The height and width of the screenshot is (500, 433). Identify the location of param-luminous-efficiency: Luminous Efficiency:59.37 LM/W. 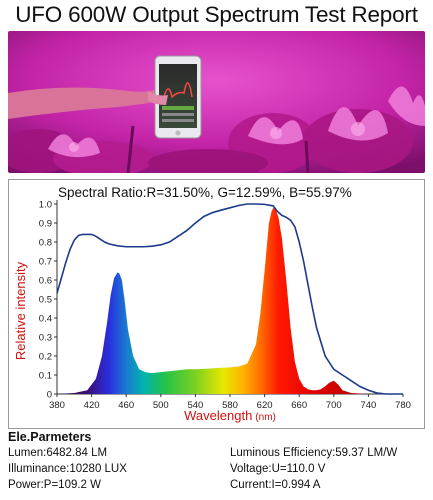
(314, 453).